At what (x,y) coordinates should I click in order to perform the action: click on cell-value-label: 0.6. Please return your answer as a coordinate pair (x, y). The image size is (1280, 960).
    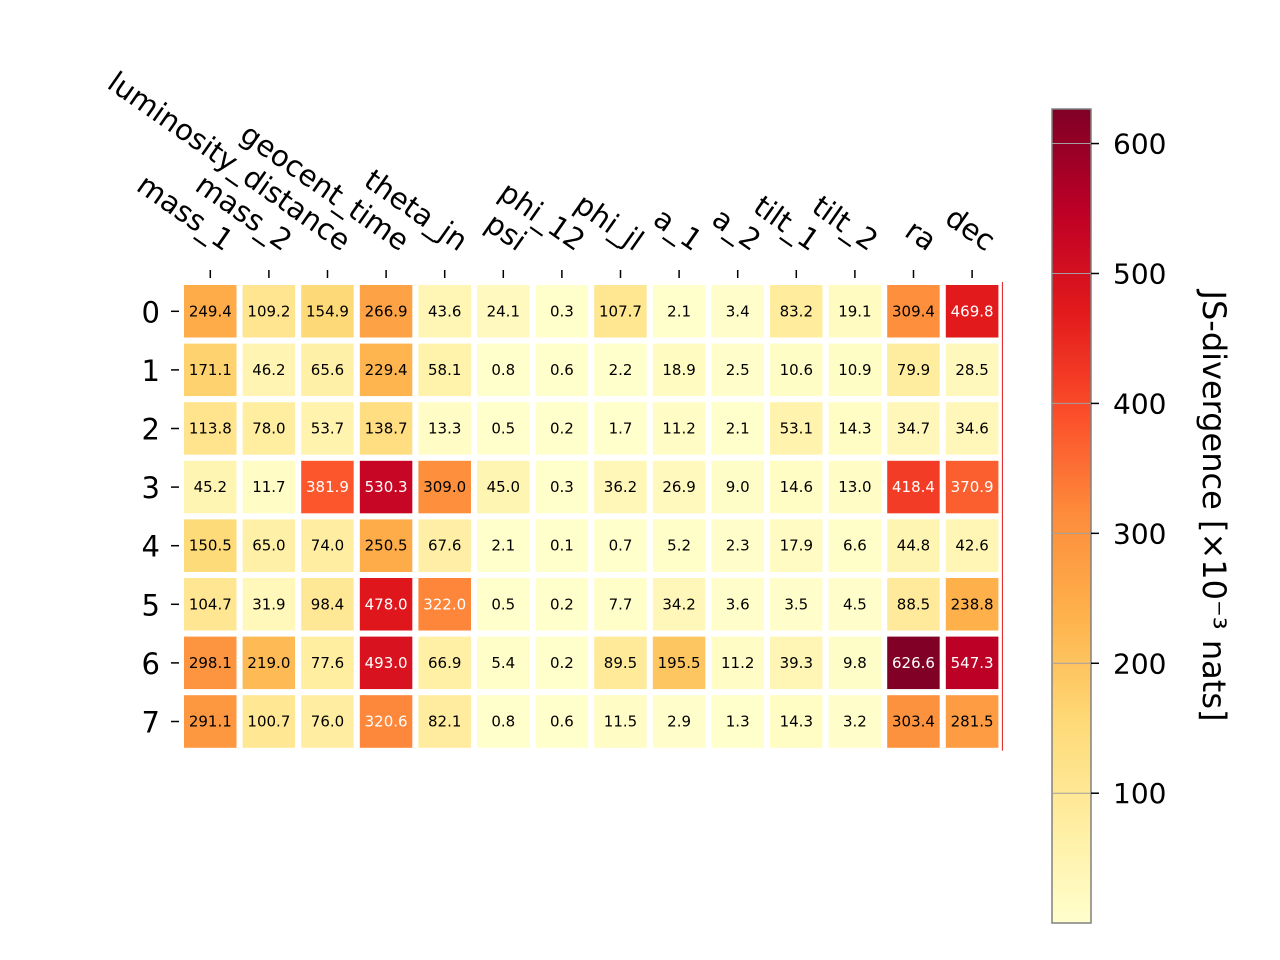
    Looking at the image, I should click on (562, 722).